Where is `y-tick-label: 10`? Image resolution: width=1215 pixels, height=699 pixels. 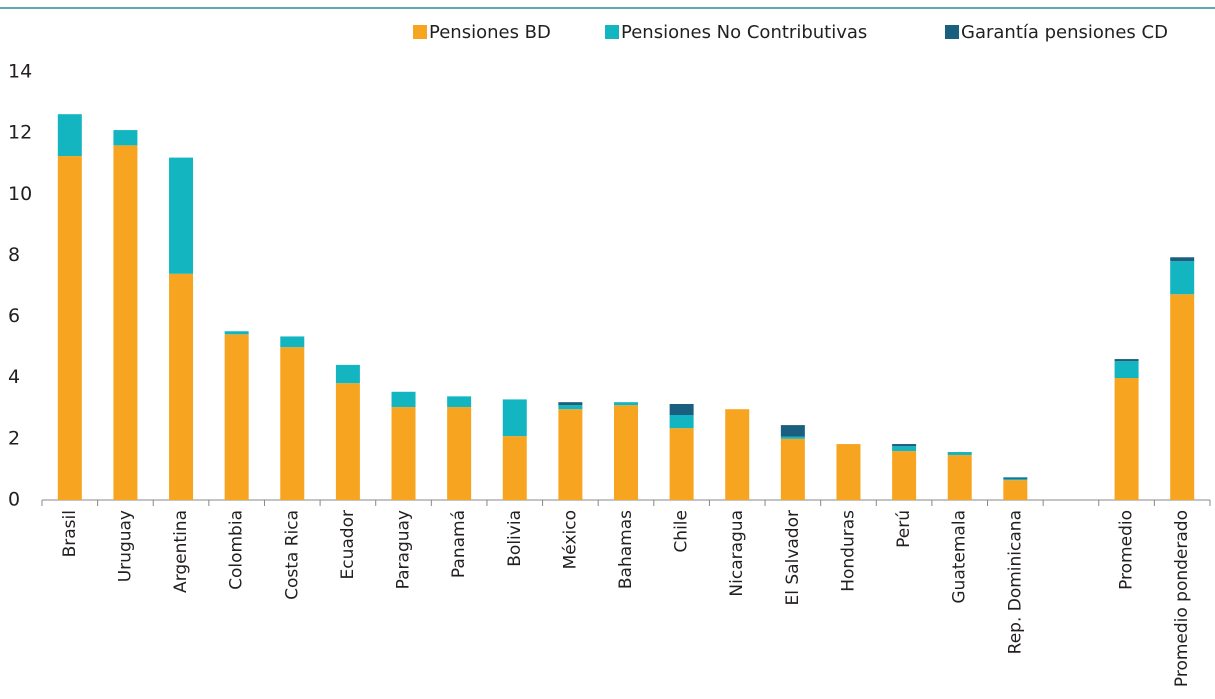
y-tick-label: 10 is located at coordinates (20, 194).